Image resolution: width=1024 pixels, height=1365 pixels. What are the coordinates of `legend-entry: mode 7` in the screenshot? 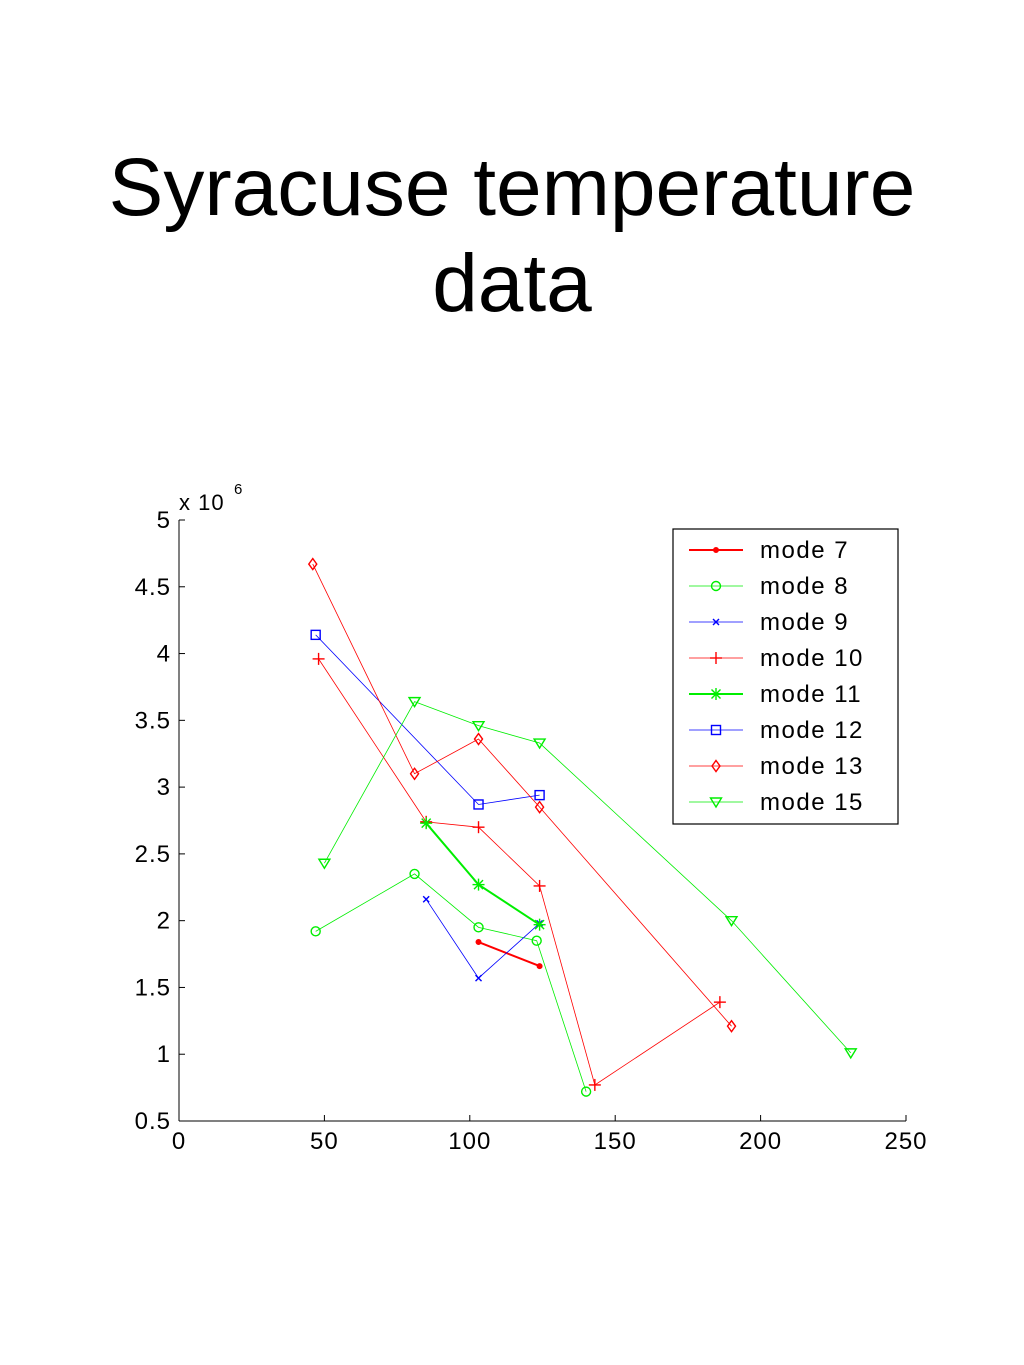 It's located at (769, 550).